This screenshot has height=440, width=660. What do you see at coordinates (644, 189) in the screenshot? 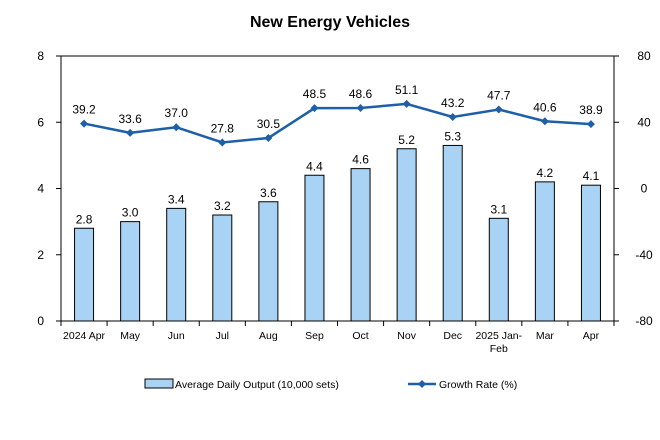
I see `y-right-tick-label: 0` at bounding box center [644, 189].